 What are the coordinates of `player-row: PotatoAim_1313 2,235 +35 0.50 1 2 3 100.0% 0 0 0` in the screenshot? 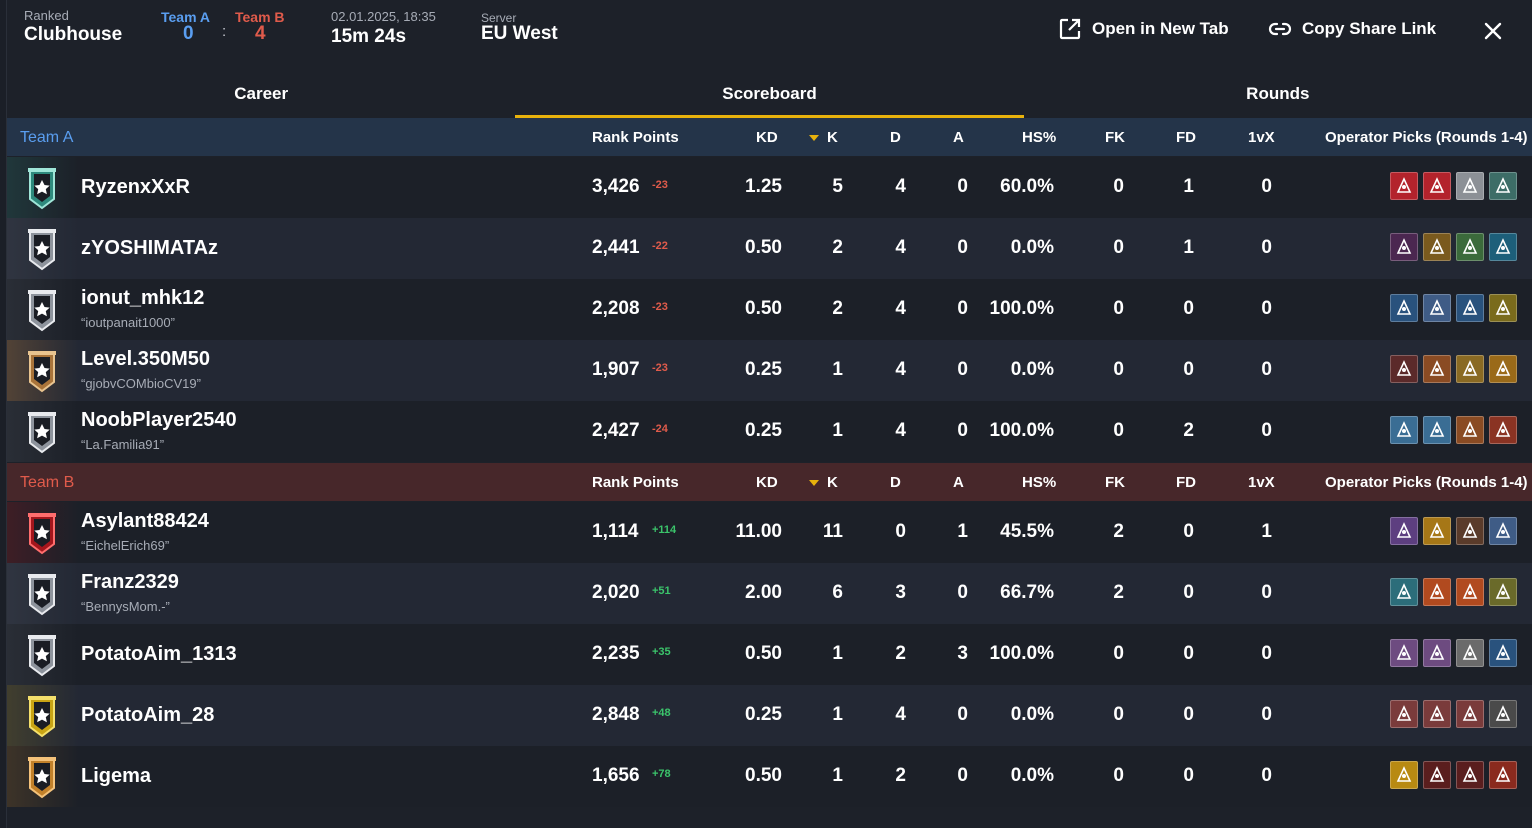 It's located at (769, 654).